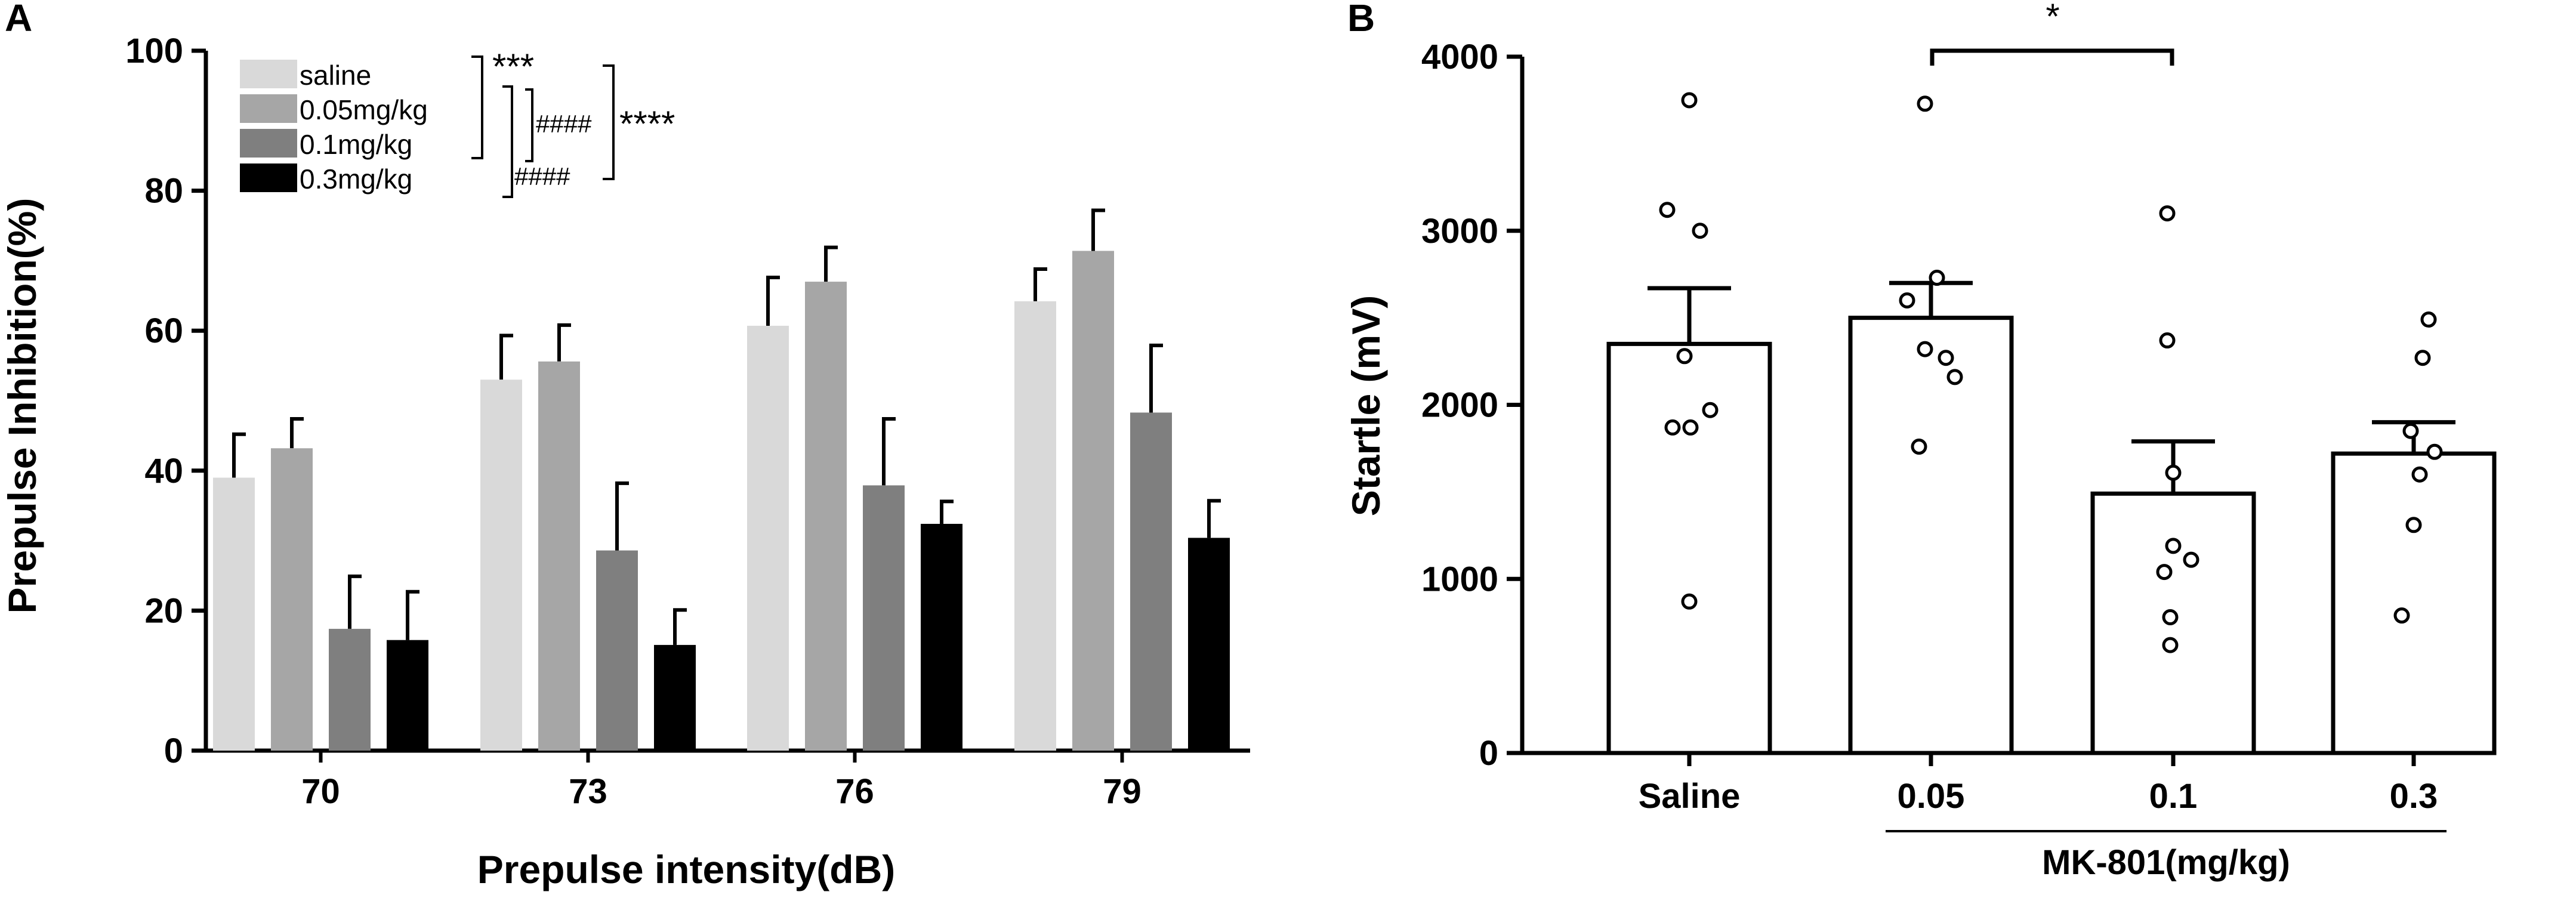 The height and width of the screenshot is (898, 2576). I want to click on a-bar-0.3mg/kg-70, so click(407, 695).